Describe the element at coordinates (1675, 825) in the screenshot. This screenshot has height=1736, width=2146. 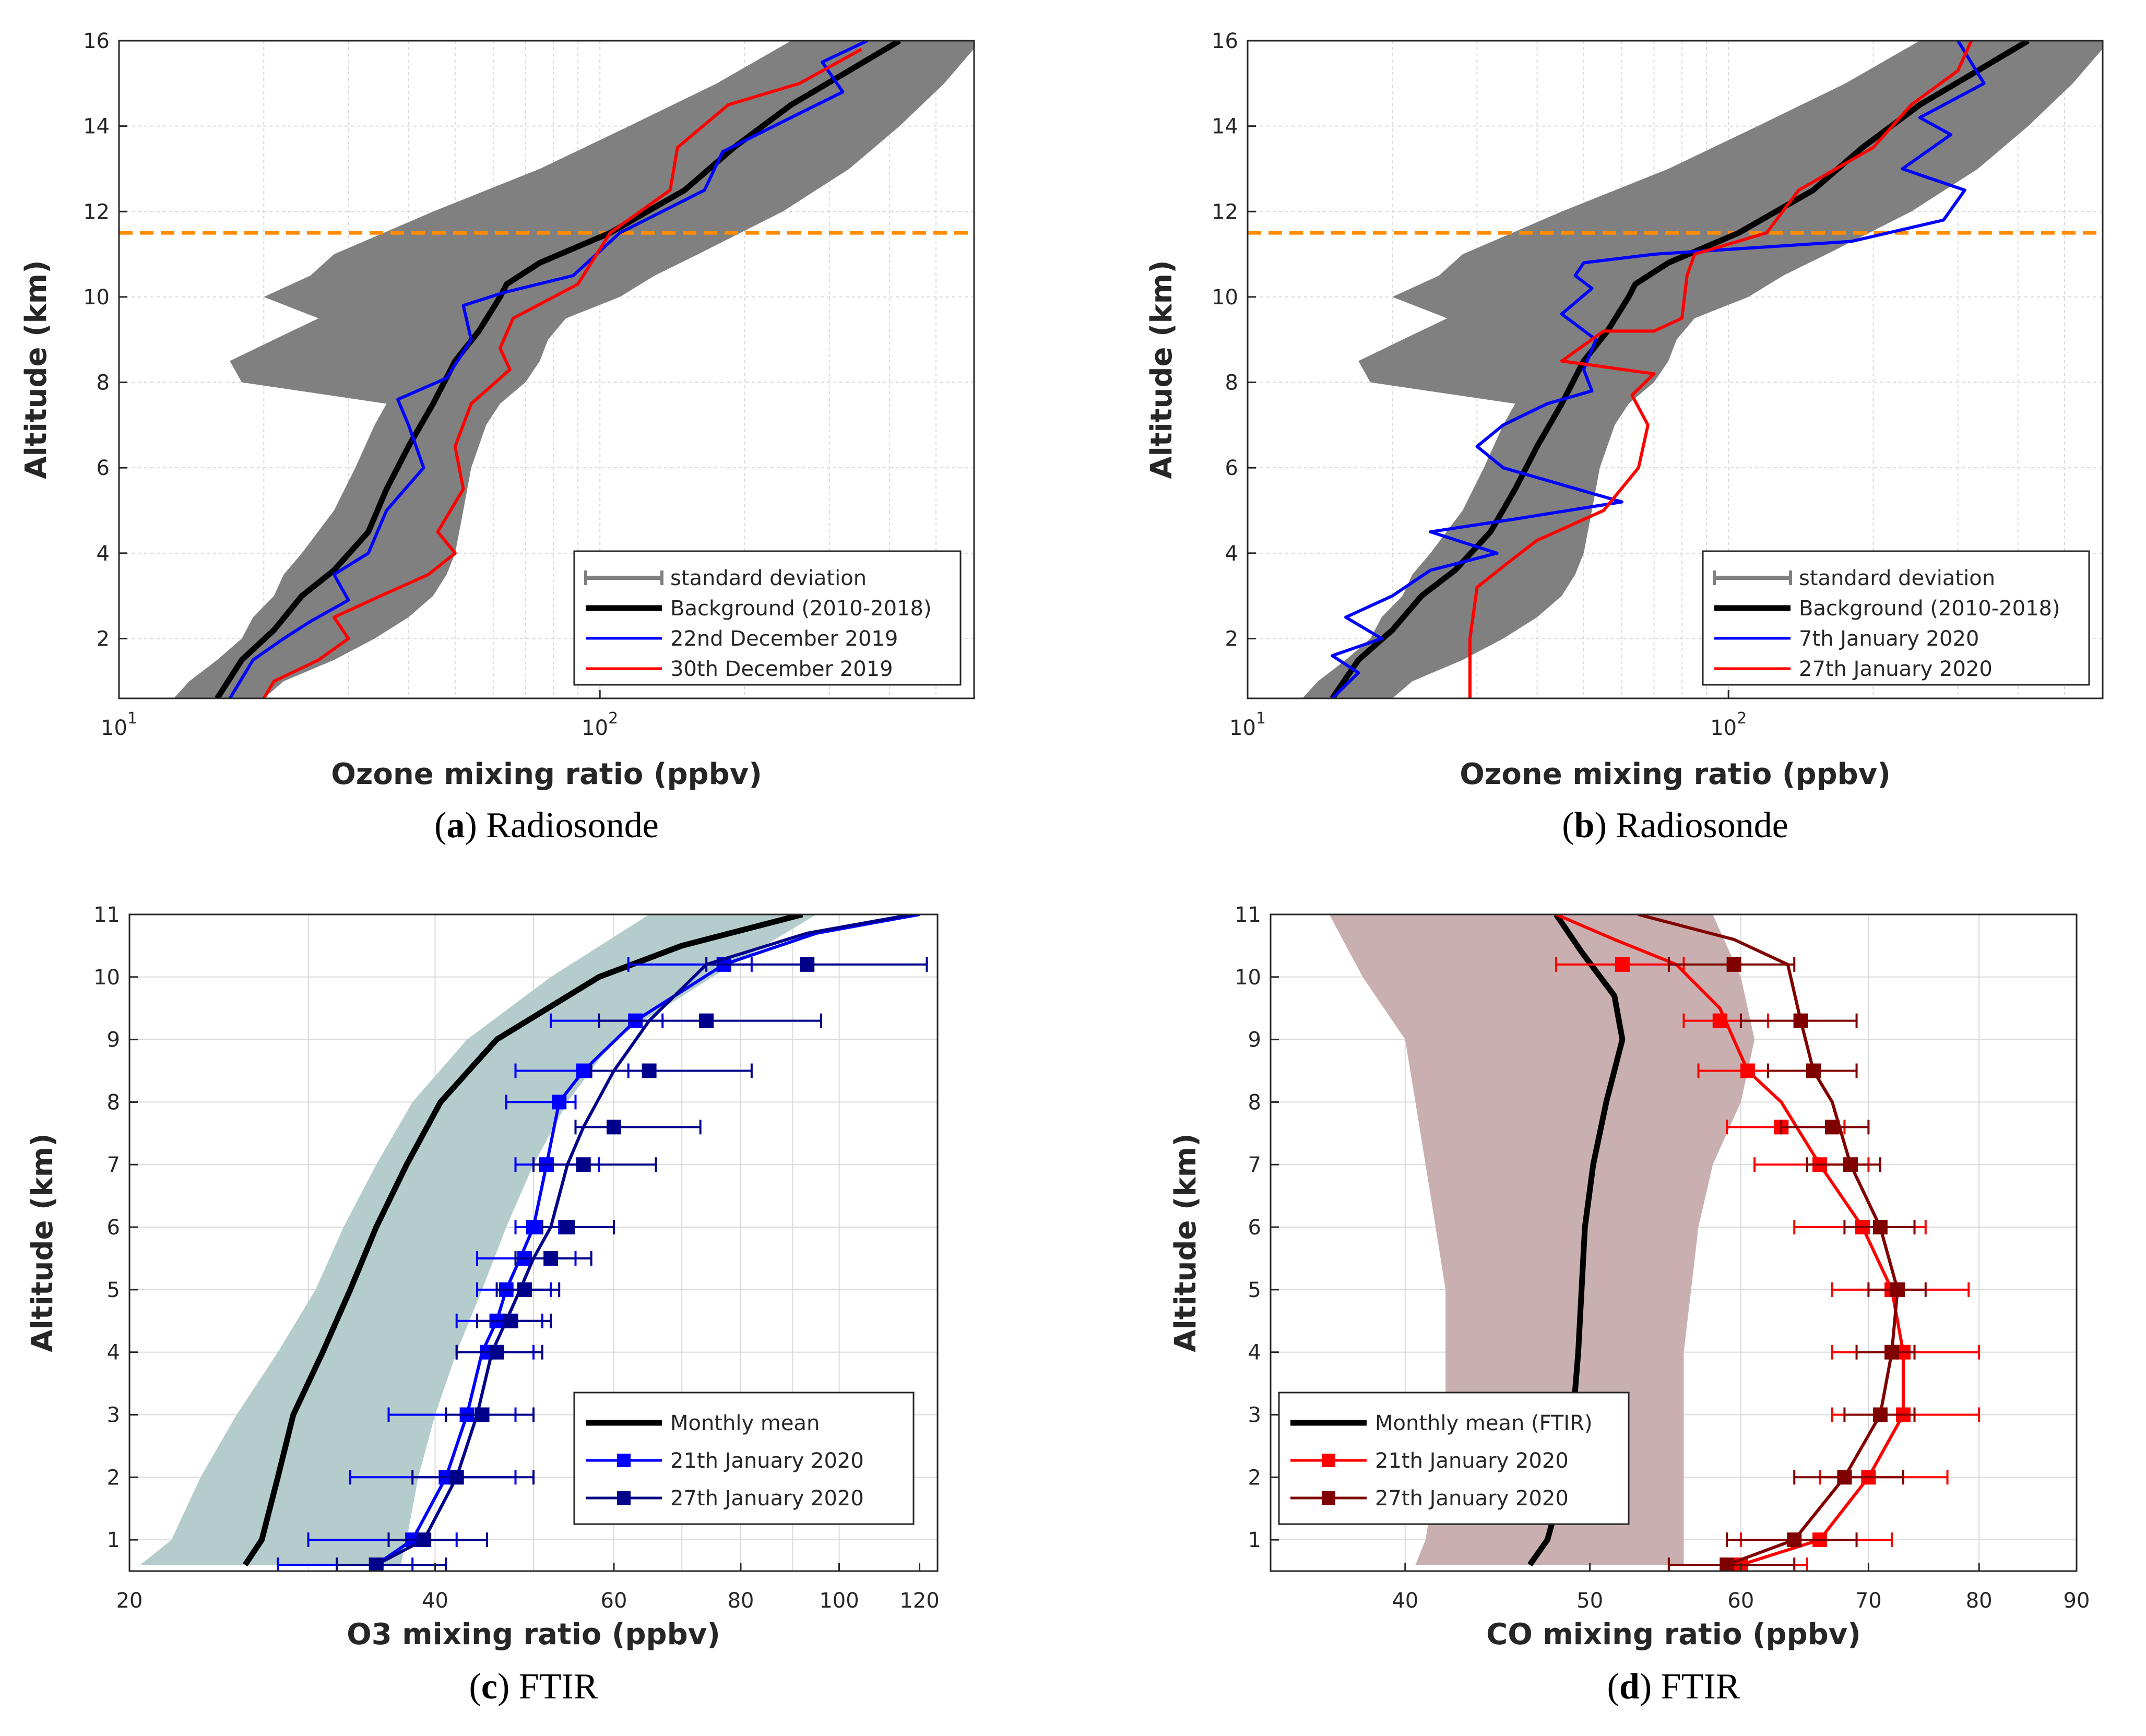
I see `panel-caption: (b) Radiosonde` at that location.